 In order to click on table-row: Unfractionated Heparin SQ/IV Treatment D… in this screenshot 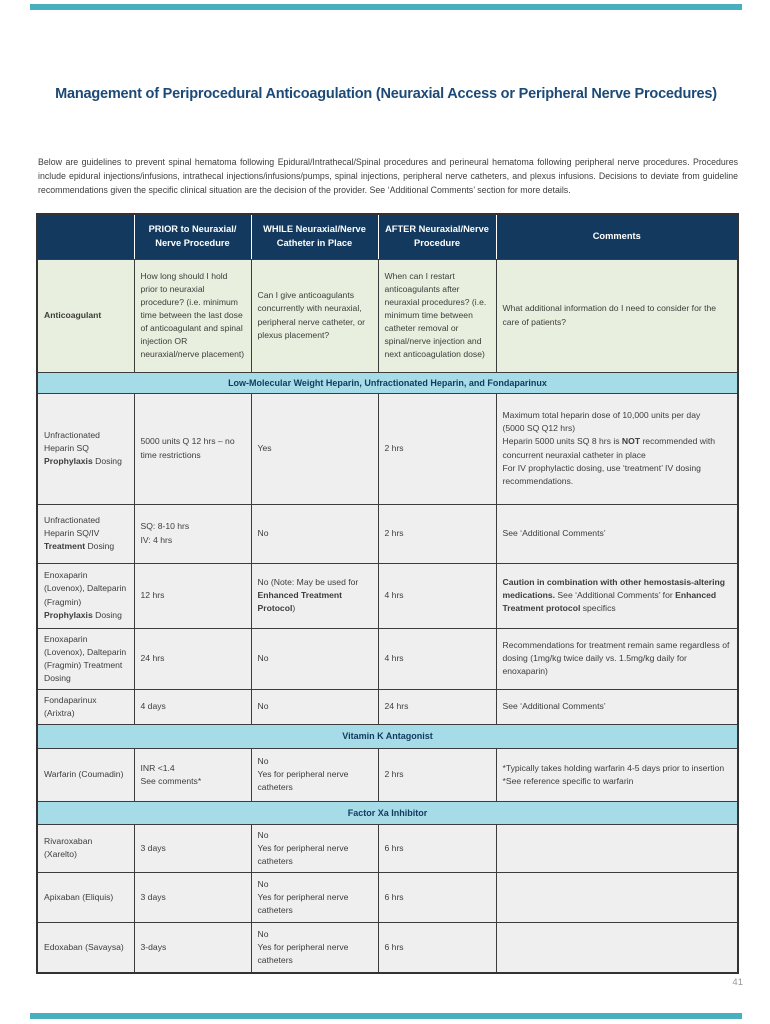, I will do `click(387, 533)`.